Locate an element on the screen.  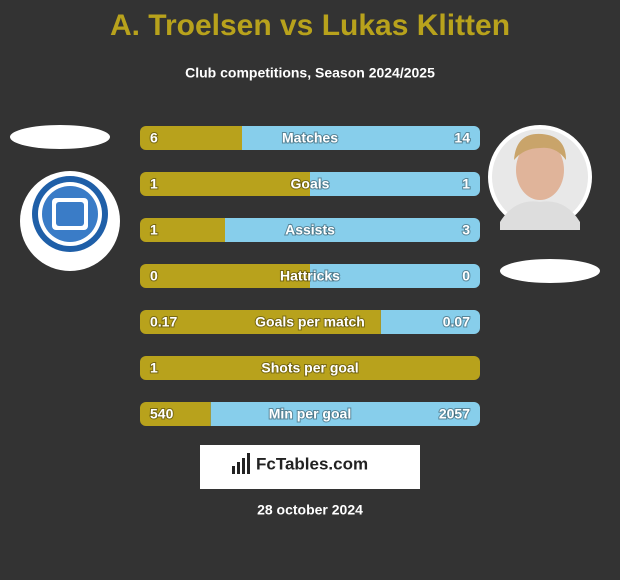
stat-row: 0 0 Hattricks is located at coordinates (310, 276).